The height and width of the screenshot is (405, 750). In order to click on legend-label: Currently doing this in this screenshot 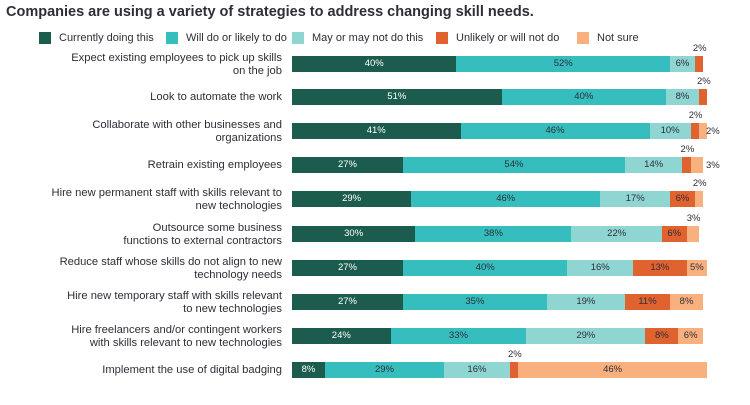, I will do `click(106, 38)`.